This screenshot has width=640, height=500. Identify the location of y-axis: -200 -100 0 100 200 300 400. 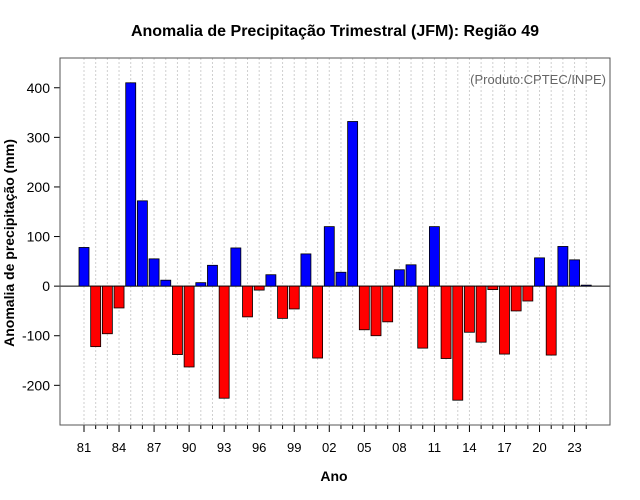
(41, 236).